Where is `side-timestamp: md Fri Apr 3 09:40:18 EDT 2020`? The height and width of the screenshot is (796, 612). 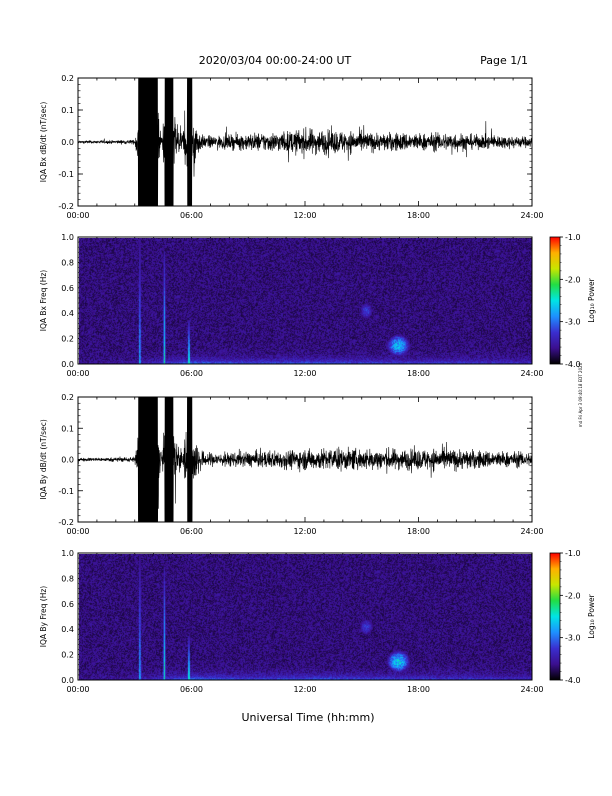 side-timestamp: md Fri Apr 3 09:40:18 EDT 2020 is located at coordinates (580, 394).